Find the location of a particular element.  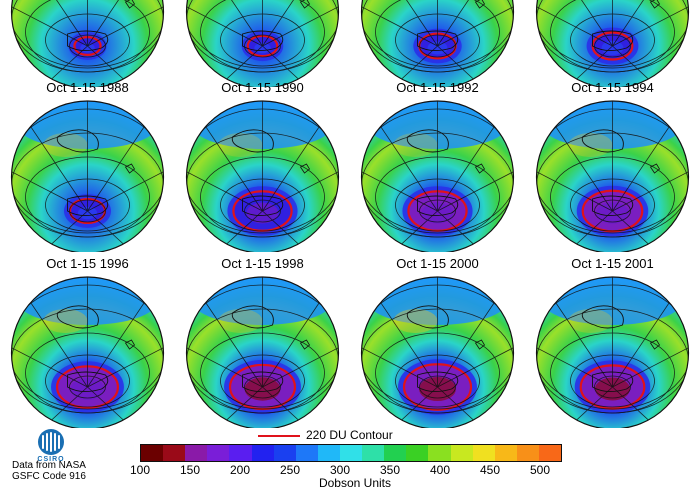

colorbar-tick-label: 150 is located at coordinates (190, 470).